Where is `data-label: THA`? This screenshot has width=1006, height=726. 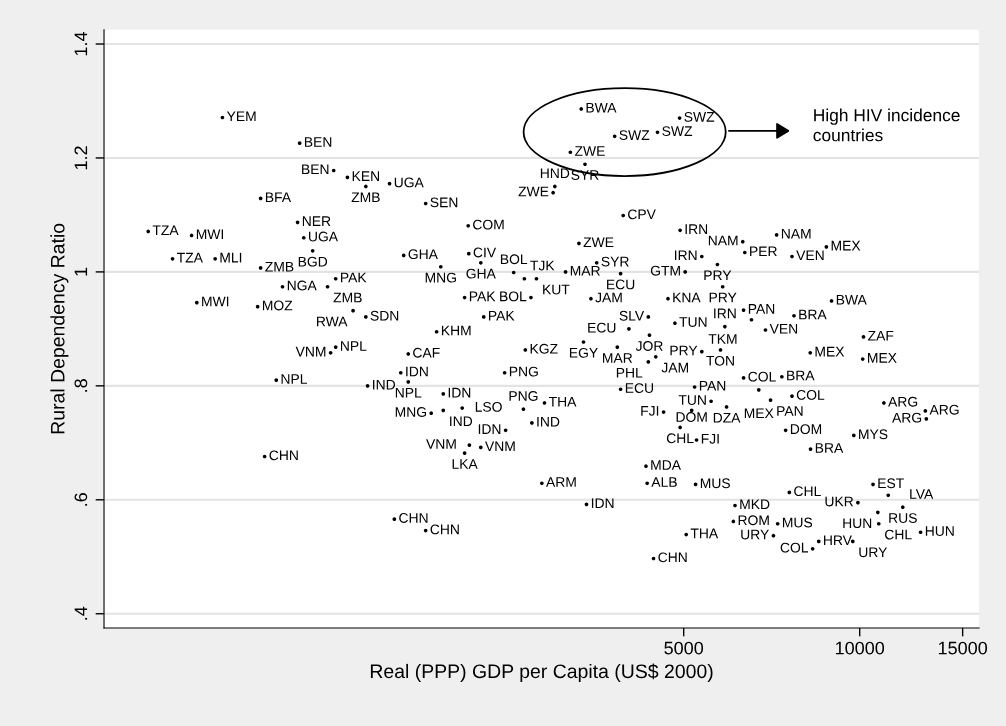
data-label: THA is located at coordinates (704, 533).